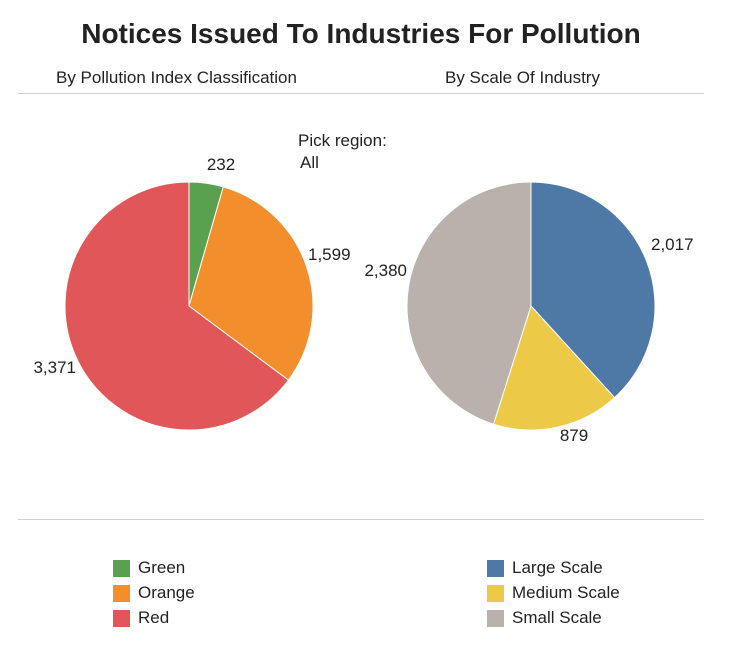  What do you see at coordinates (574, 435) in the screenshot?
I see `data-label-medium-scale: 879` at bounding box center [574, 435].